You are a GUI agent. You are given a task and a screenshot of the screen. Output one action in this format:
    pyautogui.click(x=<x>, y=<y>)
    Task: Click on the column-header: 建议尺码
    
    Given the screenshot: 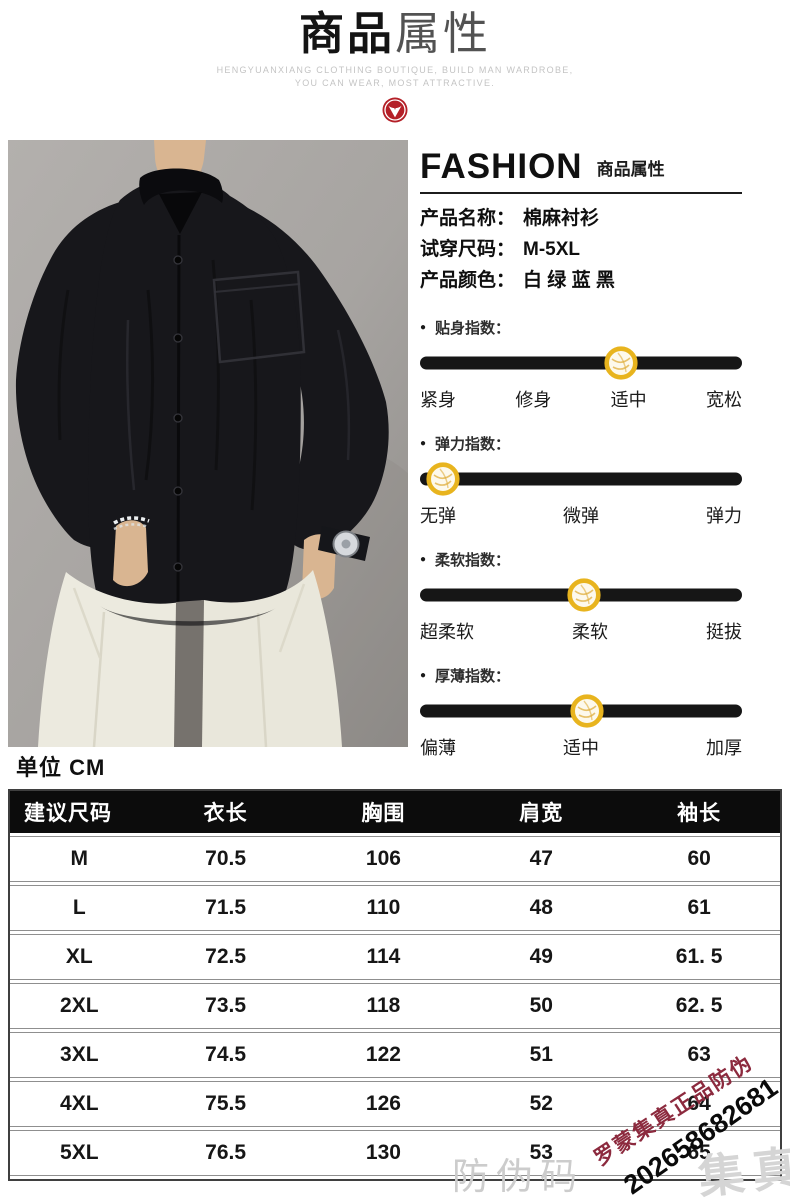 What is the action you would take?
    pyautogui.click(x=68, y=813)
    